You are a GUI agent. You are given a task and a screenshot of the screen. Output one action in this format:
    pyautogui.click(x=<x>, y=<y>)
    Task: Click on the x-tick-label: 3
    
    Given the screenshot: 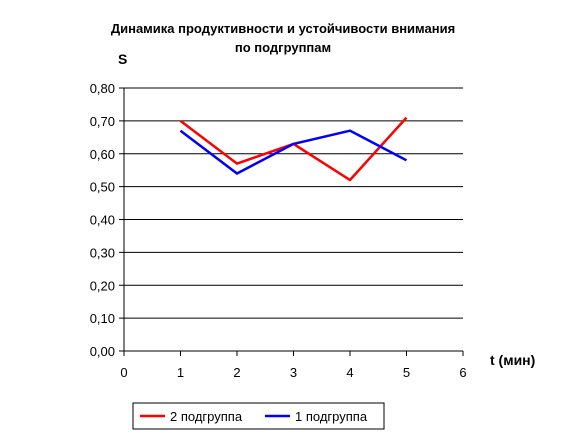 What is the action you would take?
    pyautogui.click(x=293, y=372)
    